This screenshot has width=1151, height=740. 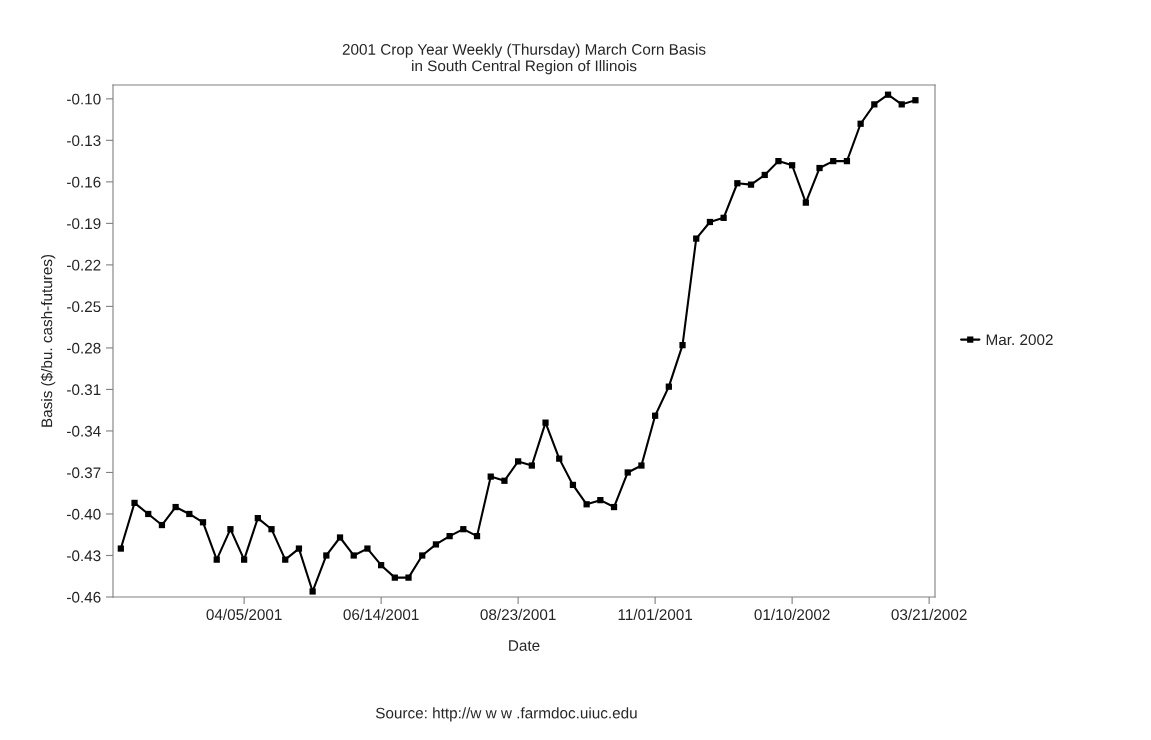 What do you see at coordinates (84, 473) in the screenshot?
I see `y-tick-label: -0.37` at bounding box center [84, 473].